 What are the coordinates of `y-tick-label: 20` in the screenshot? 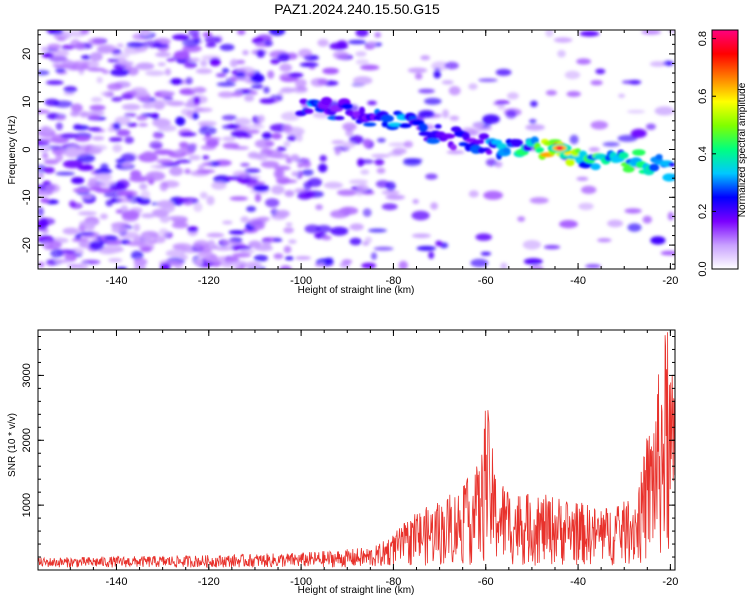 It's located at (27, 54).